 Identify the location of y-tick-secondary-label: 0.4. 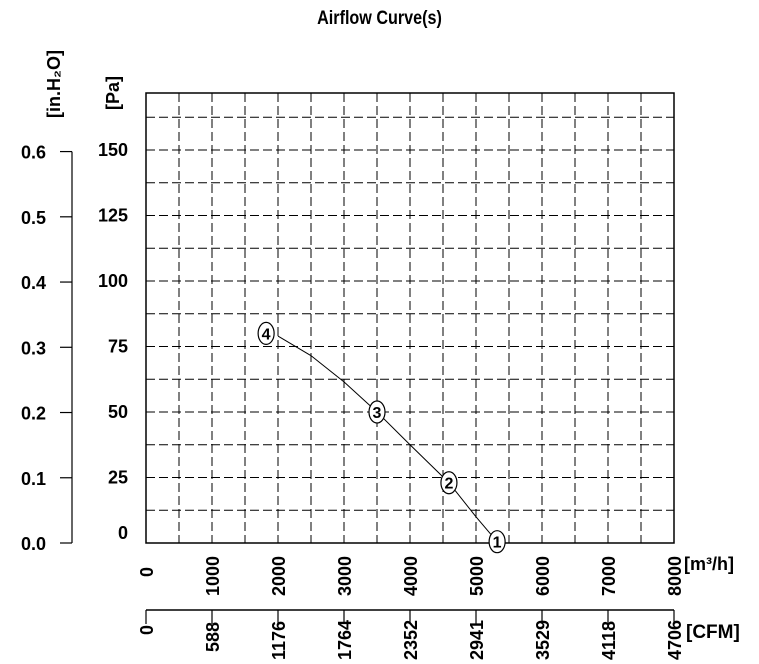
(33, 283).